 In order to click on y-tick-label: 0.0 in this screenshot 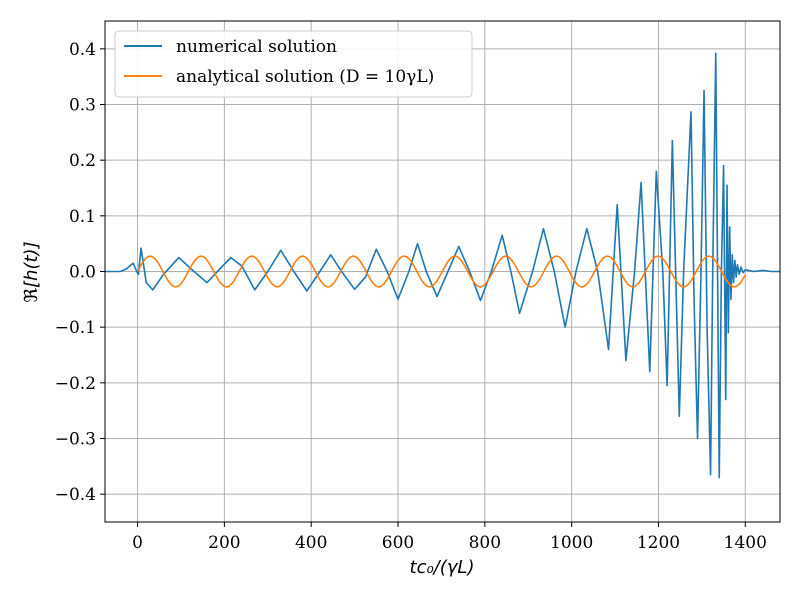, I will do `click(82, 273)`.